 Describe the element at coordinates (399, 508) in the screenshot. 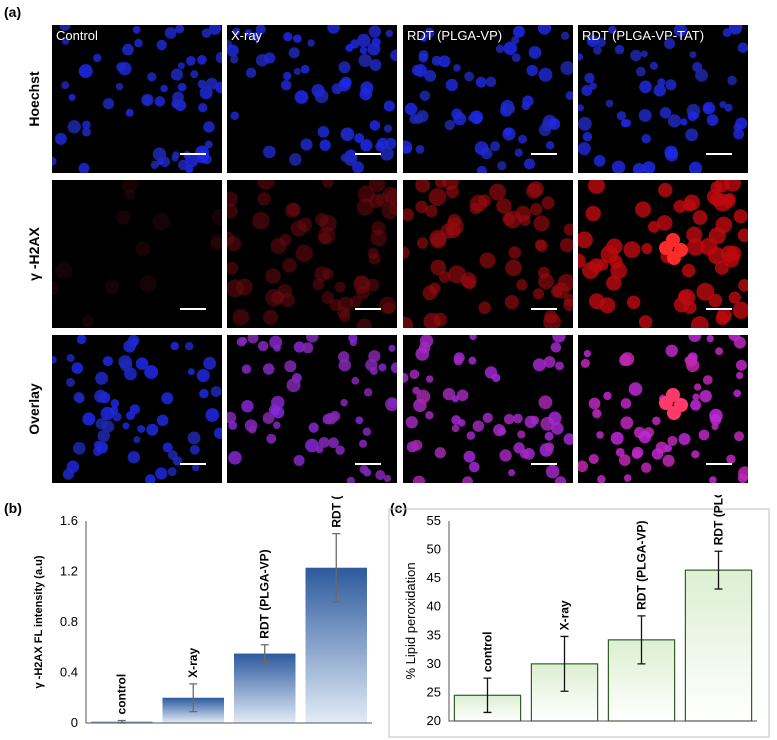

I see `panel-c-label: (c)` at that location.